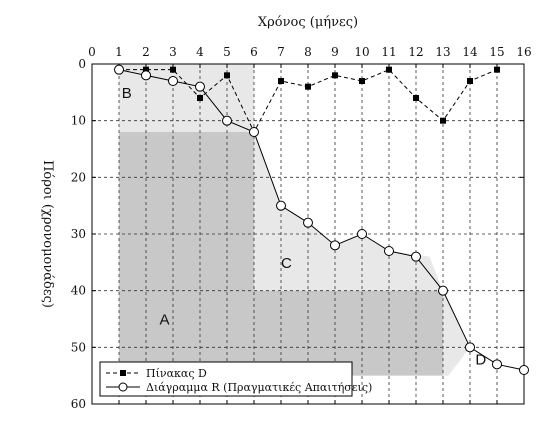 The image size is (554, 433). What do you see at coordinates (173, 52) in the screenshot?
I see `x-tick-label: 3` at bounding box center [173, 52].